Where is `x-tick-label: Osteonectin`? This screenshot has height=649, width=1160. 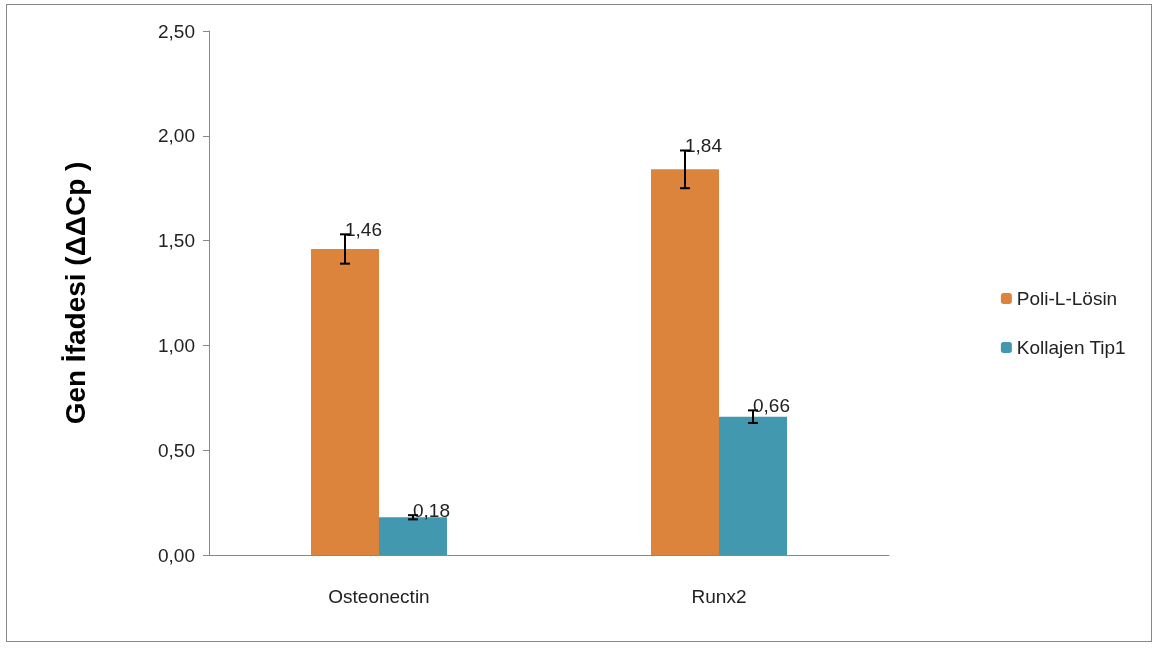 x-tick-label: Osteonectin is located at coordinates (379, 596).